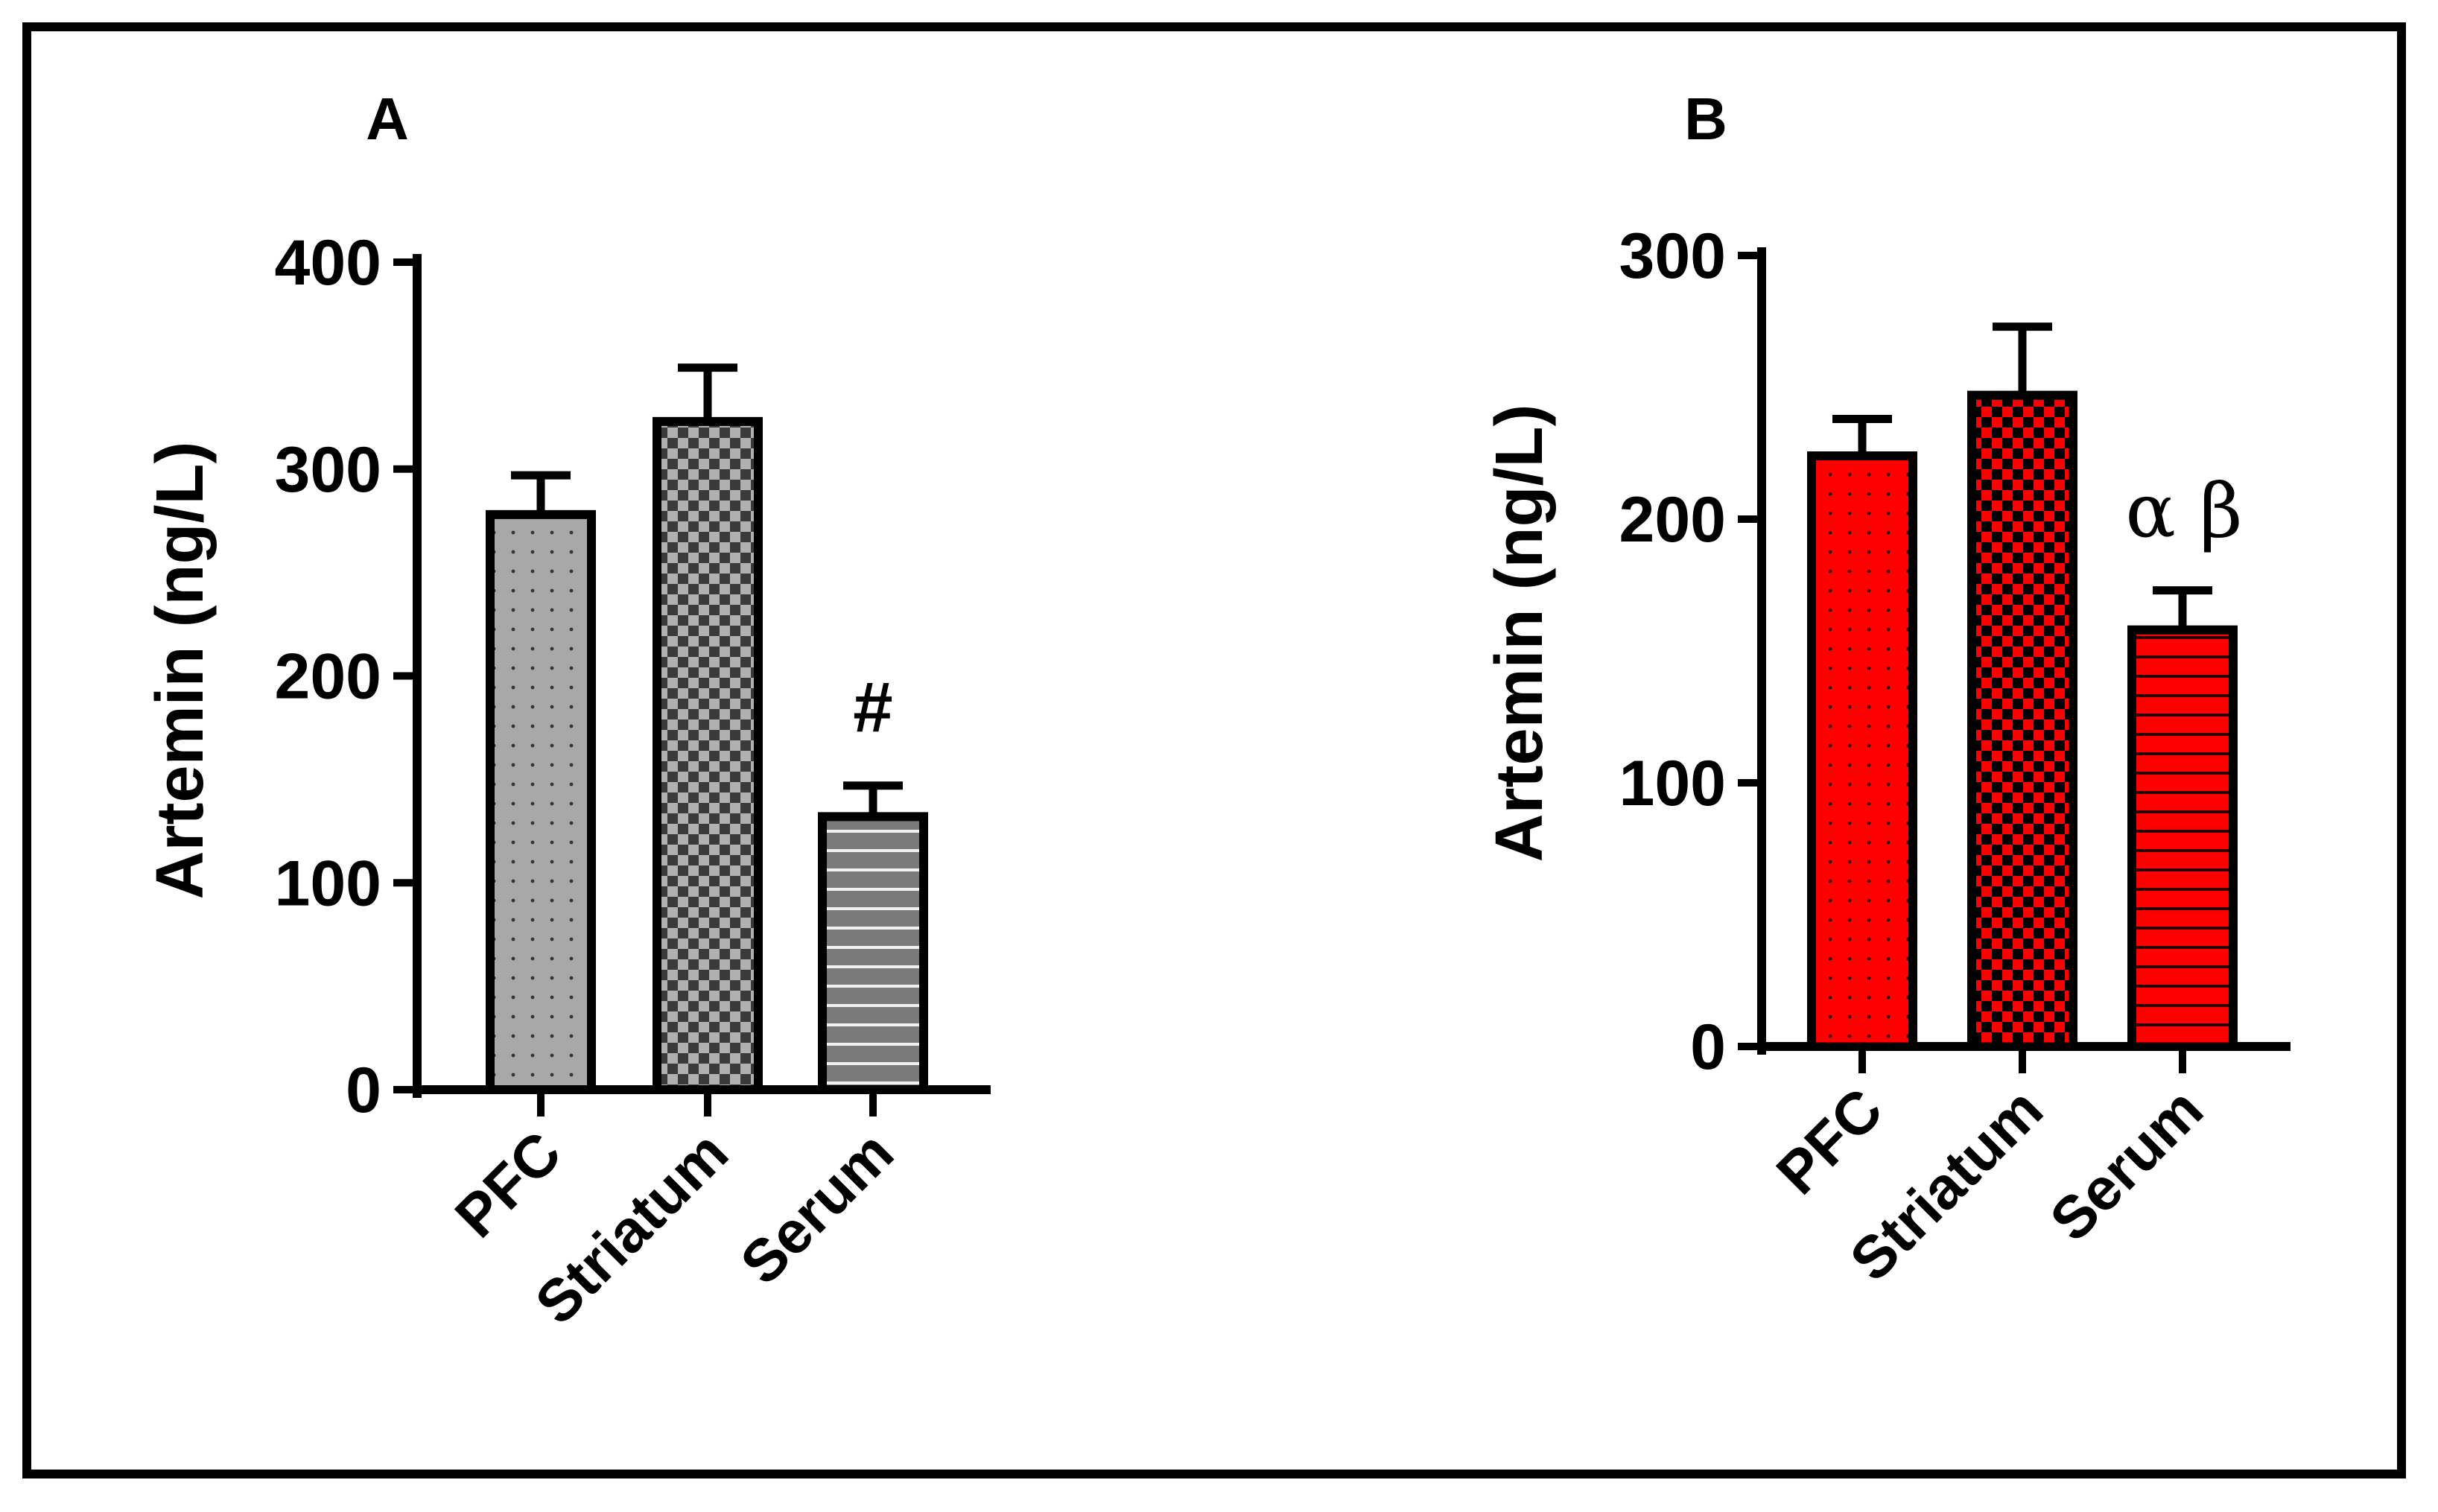 Image resolution: width=2438 pixels, height=1512 pixels. I want to click on panel-b-bar-serum, so click(2182, 838).